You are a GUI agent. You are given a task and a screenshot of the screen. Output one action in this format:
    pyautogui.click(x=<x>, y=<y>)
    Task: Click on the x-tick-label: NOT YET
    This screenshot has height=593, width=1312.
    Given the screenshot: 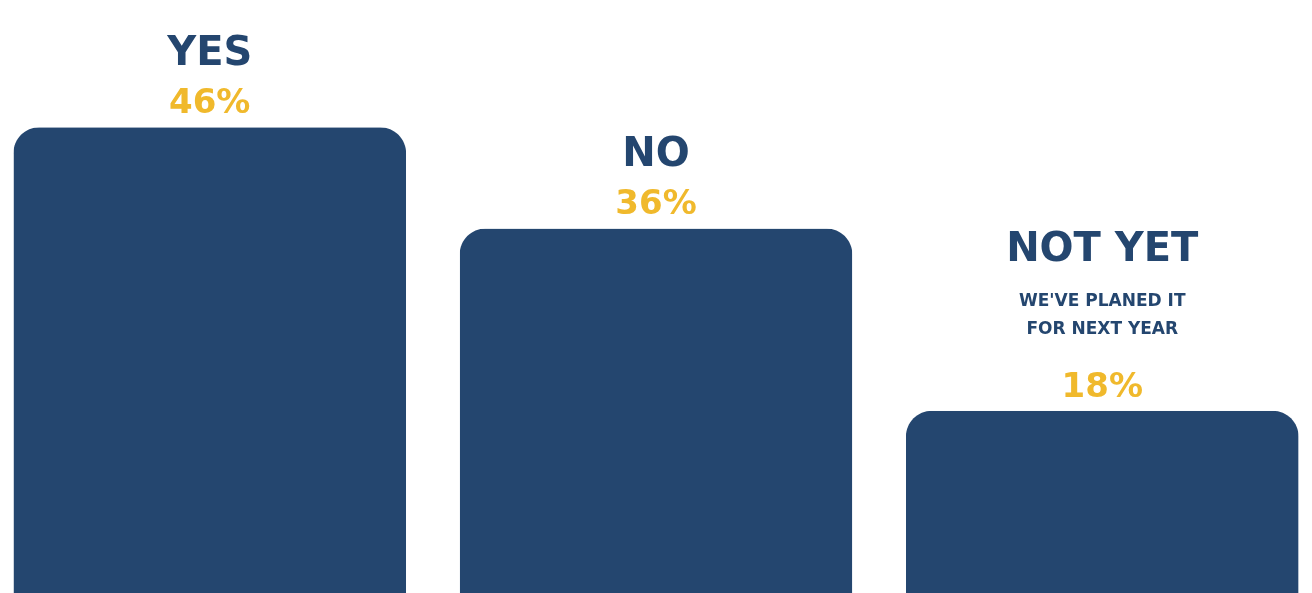 What is the action you would take?
    pyautogui.click(x=1103, y=246)
    